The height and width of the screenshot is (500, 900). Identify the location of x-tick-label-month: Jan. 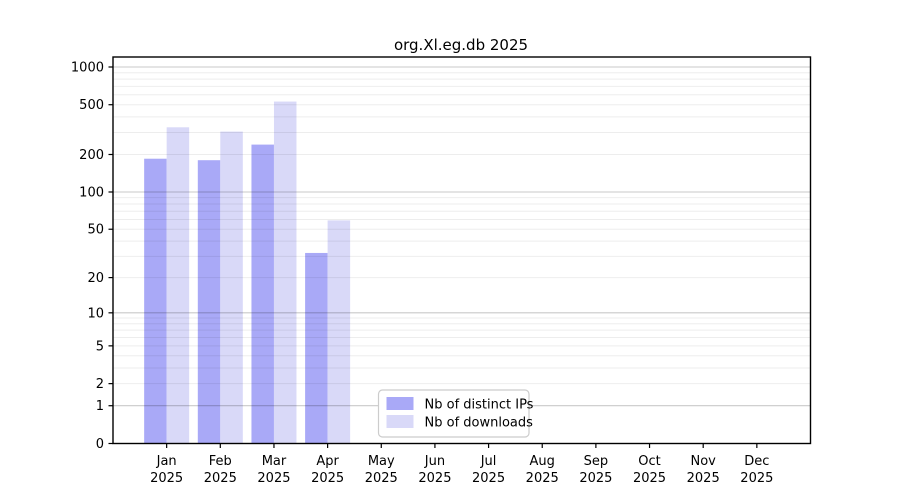
(166, 461).